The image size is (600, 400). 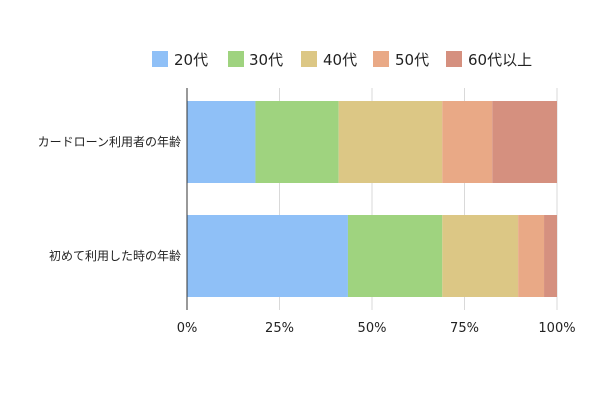 I want to click on x-tick-label: 0%, so click(x=187, y=328).